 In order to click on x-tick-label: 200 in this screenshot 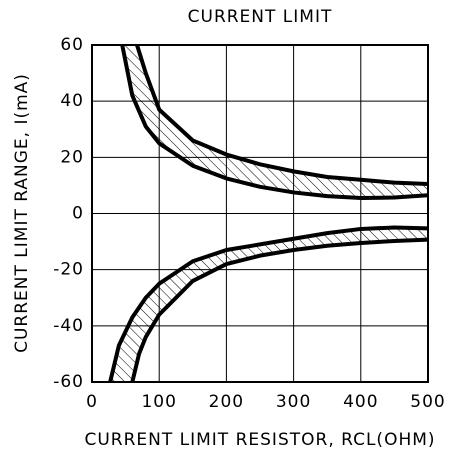, I will do `click(226, 402)`.